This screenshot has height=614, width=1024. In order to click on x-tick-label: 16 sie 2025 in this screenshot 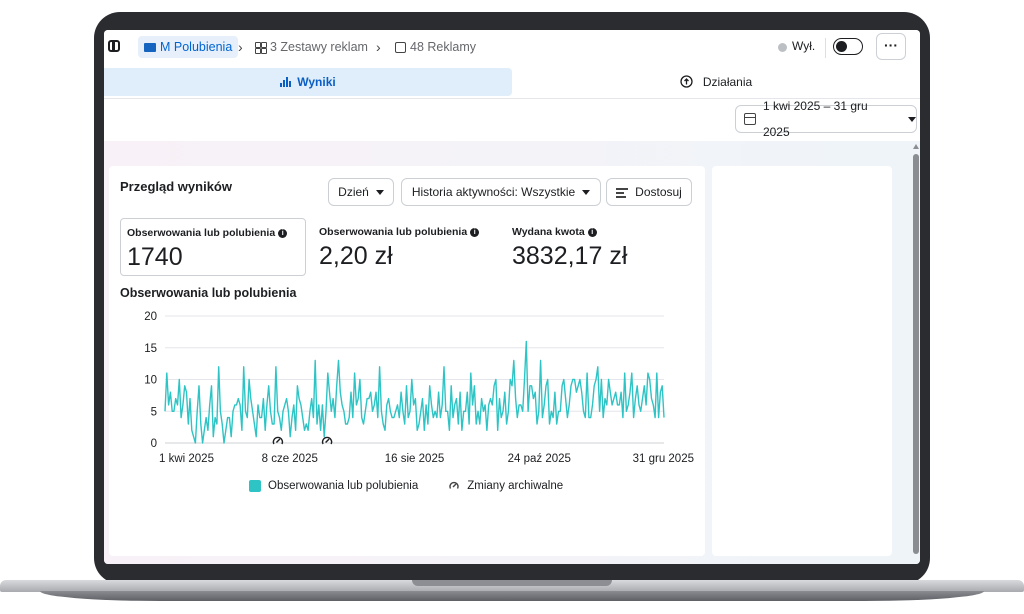, I will do `click(414, 459)`.